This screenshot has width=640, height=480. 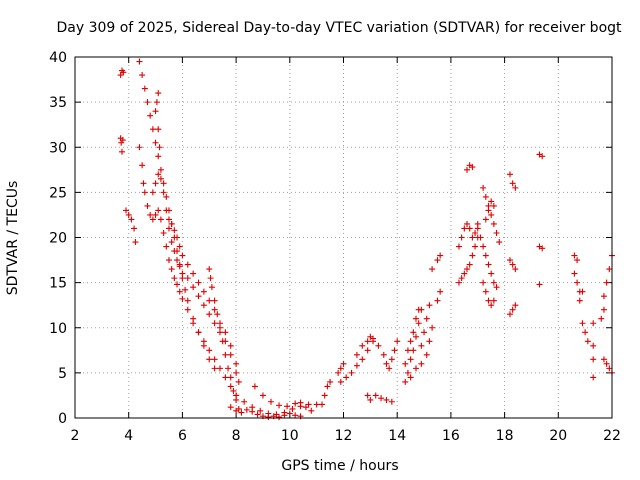 I want to click on y-tick-label: 10, so click(x=58, y=329).